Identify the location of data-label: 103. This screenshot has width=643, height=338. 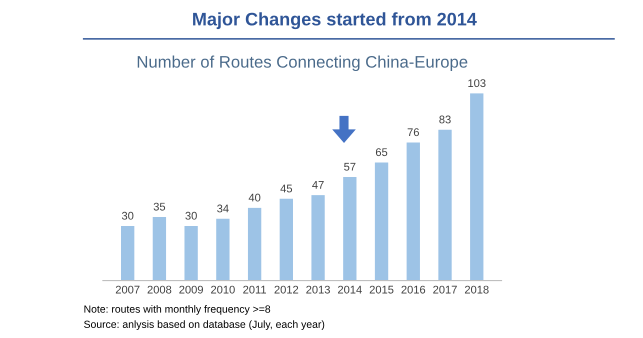
(477, 83).